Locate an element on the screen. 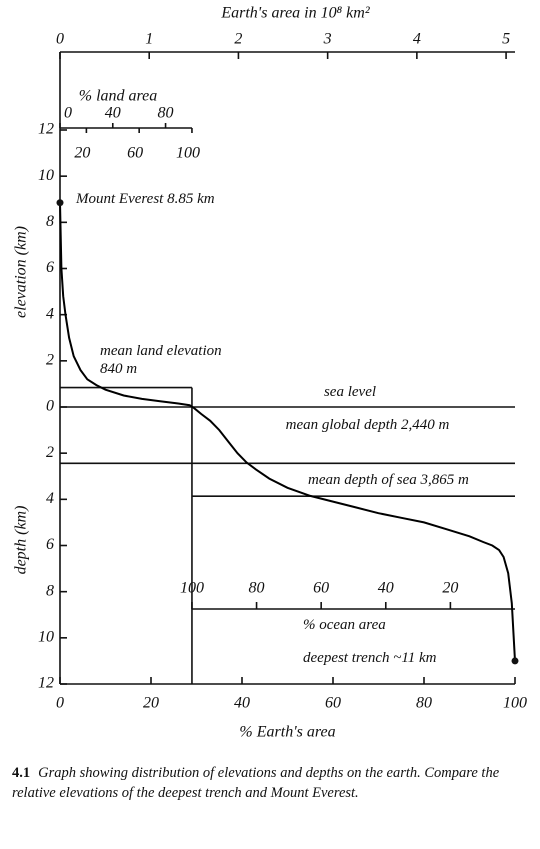 The image size is (540, 849). ocean-tick-label: 40 is located at coordinates (386, 588).